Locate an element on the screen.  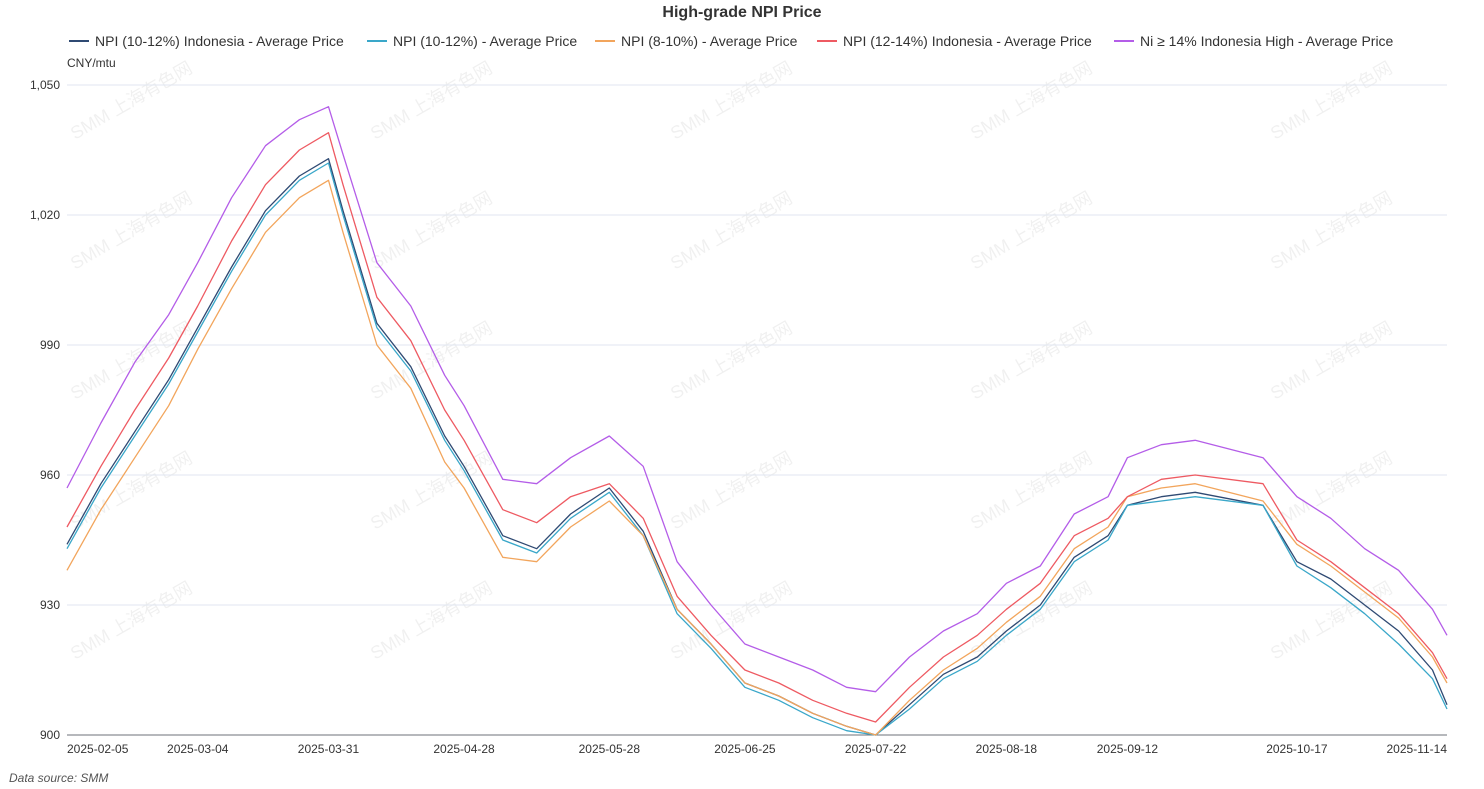
legend-item-npi-8-10: NPI (8-10%) - Average Price is located at coordinates (696, 41).